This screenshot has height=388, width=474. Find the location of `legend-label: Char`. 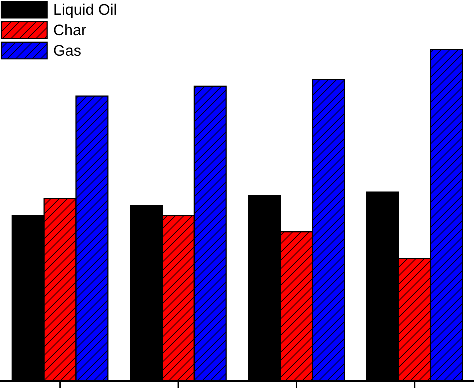

legend-label: Char is located at coordinates (70, 30).